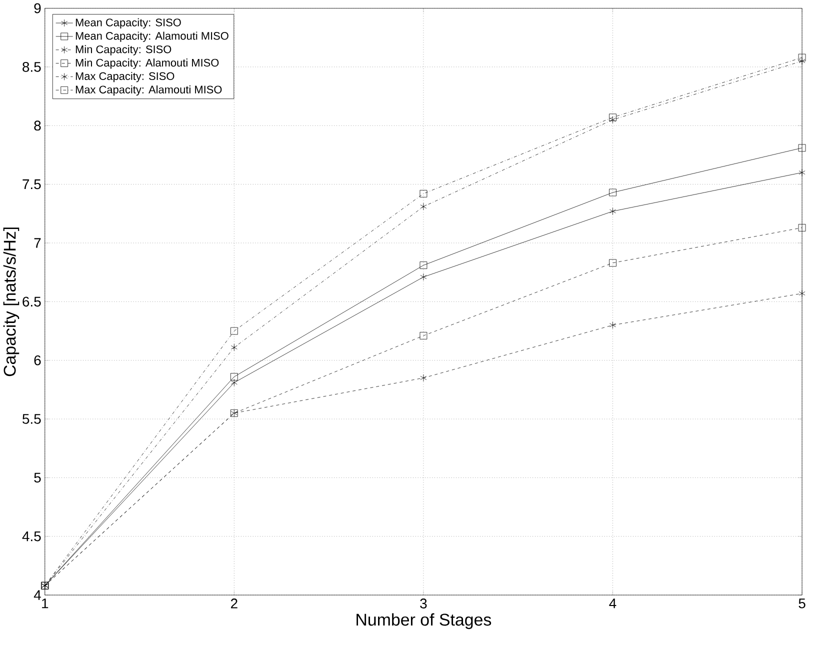 This screenshot has width=814, height=649. Describe the element at coordinates (802, 603) in the screenshot. I see `x-tick-label: 5` at that location.